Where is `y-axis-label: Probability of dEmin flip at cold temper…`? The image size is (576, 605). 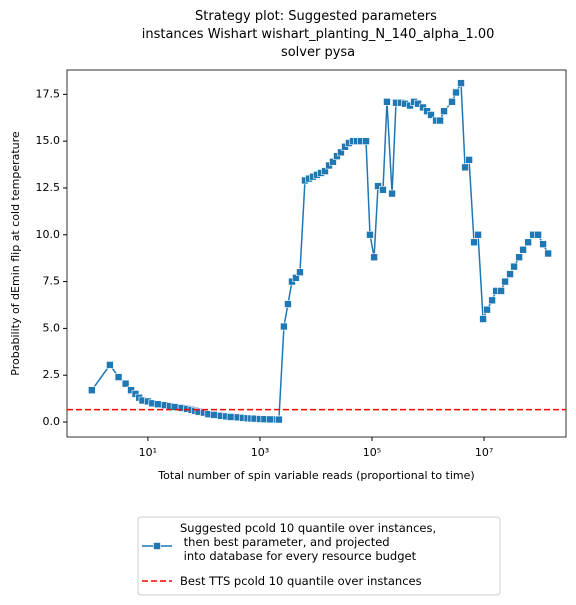 y-axis-label: Probability of dEmin flip at cold temper… is located at coordinates (15, 253).